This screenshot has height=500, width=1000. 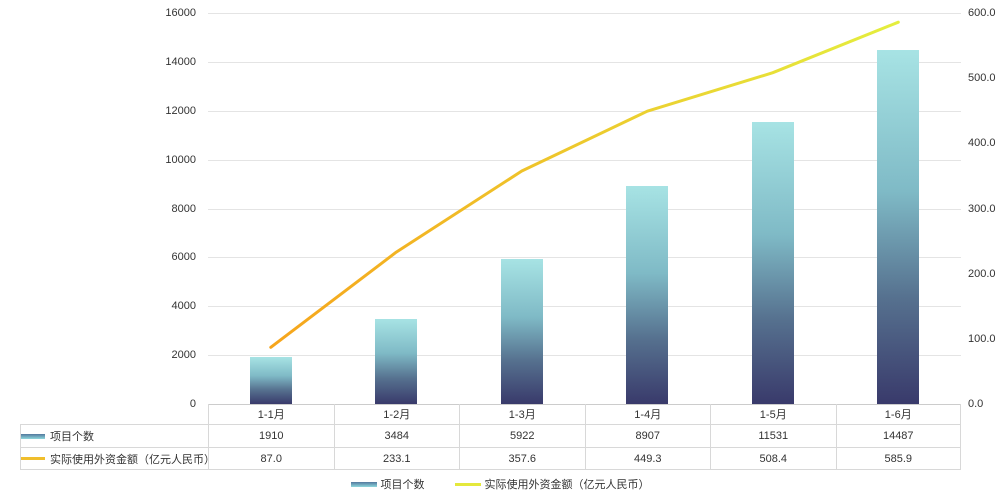 I want to click on table-cell: 1910, so click(x=271, y=436).